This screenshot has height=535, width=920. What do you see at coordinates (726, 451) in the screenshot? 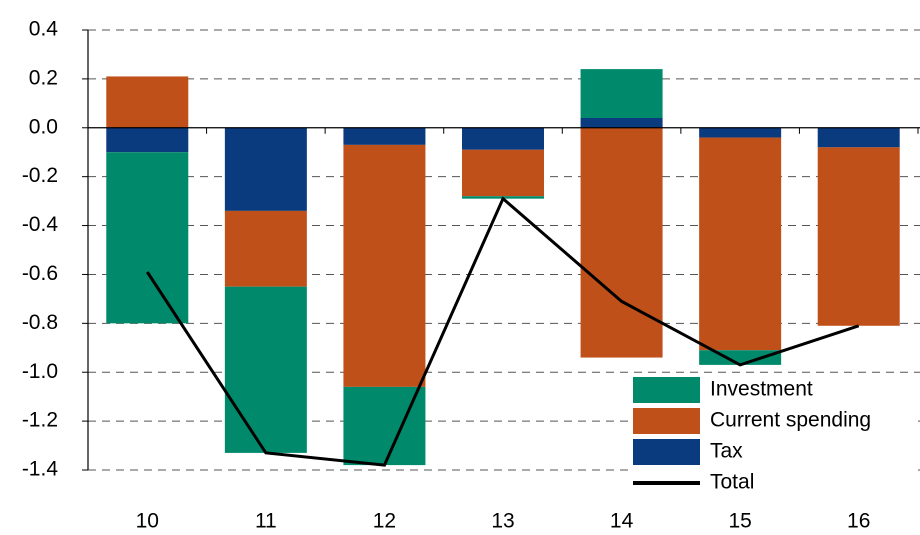
I see `legend-label: Tax` at bounding box center [726, 451].